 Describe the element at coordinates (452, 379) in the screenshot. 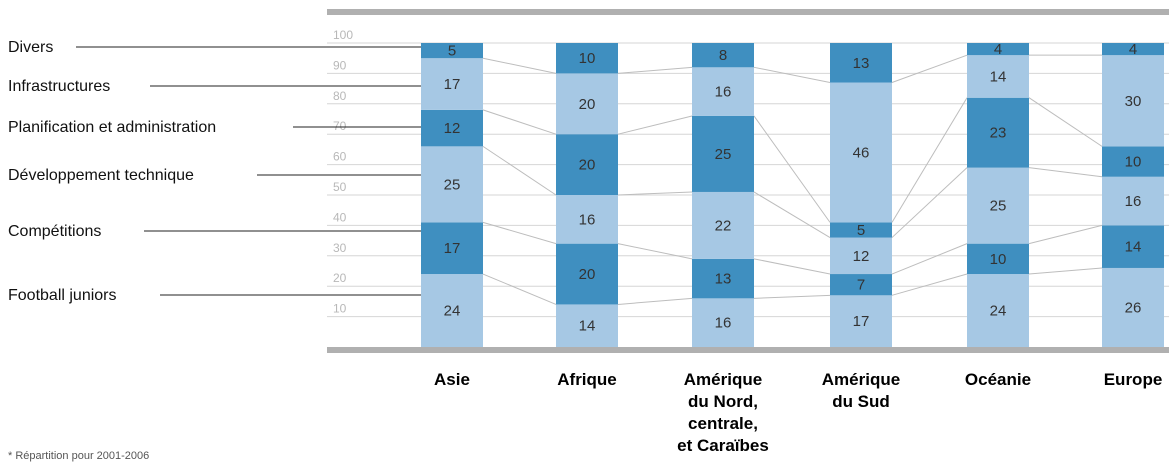

I see `category-label: Asie` at that location.